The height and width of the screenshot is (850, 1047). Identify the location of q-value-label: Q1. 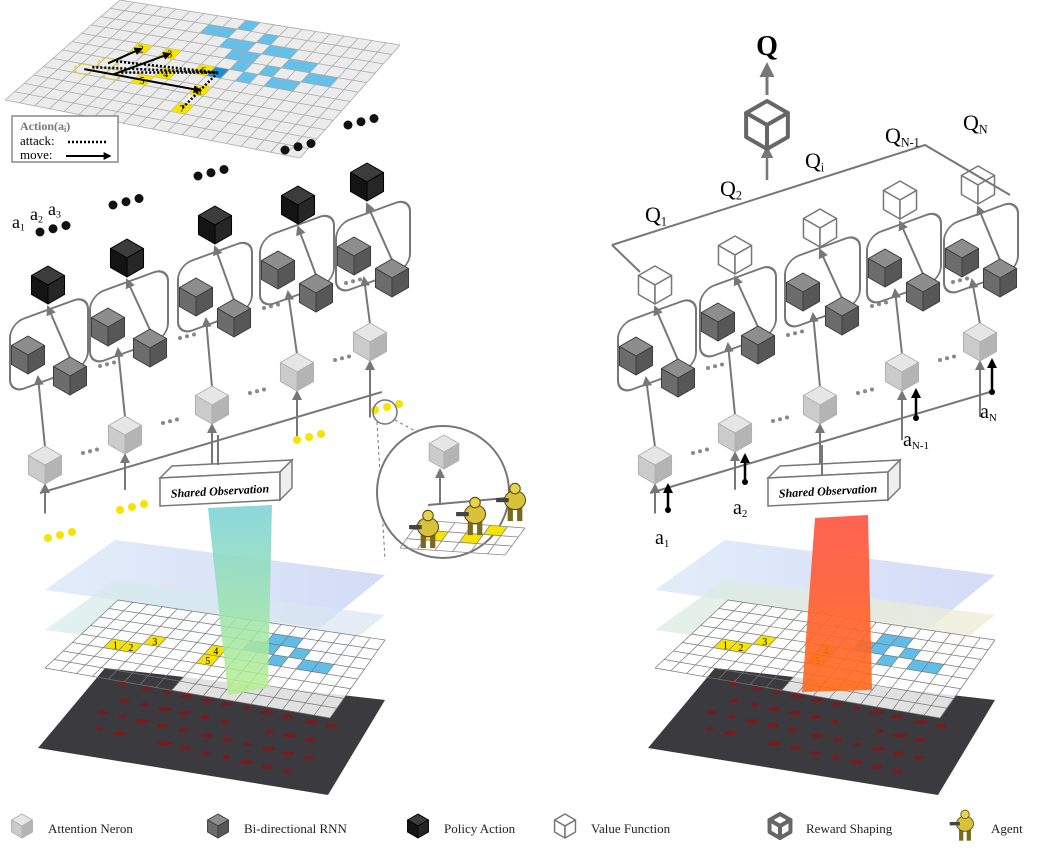
(656, 215).